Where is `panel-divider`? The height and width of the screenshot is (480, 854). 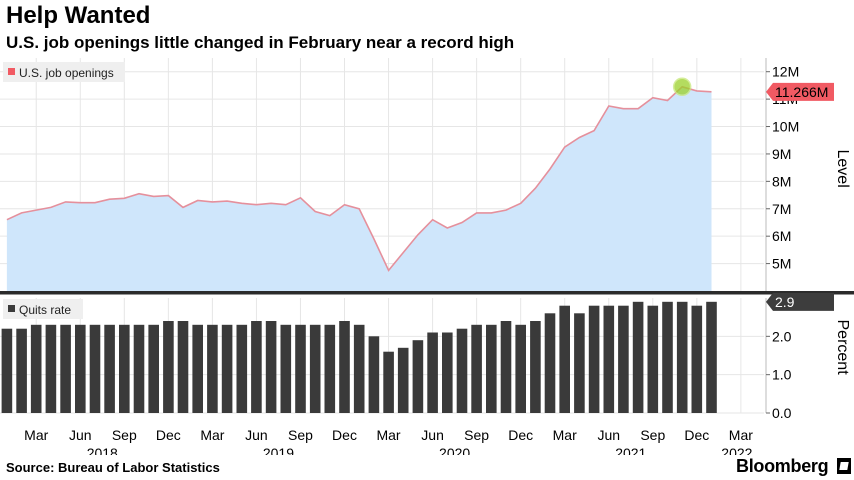
panel-divider is located at coordinates (427, 293).